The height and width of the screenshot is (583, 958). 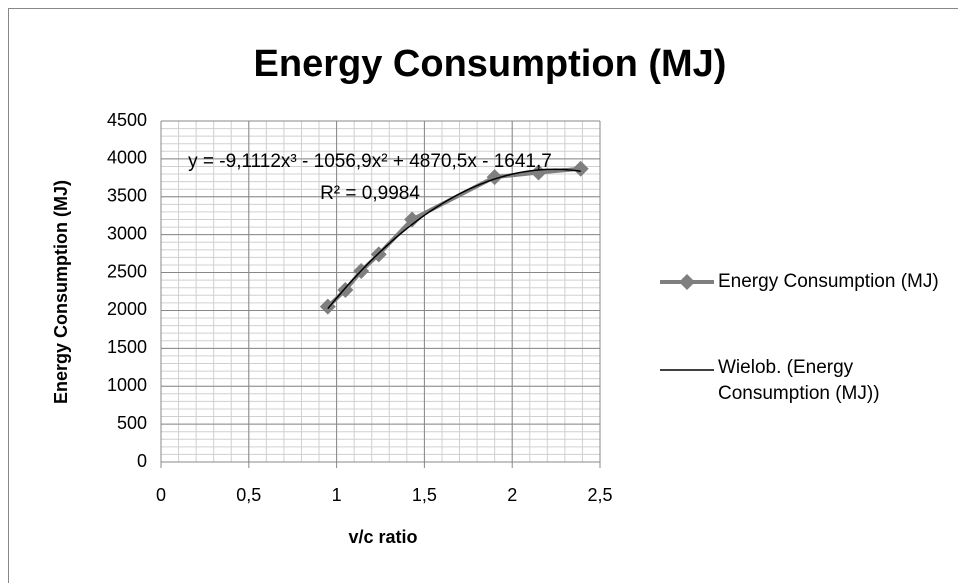 What do you see at coordinates (142, 461) in the screenshot?
I see `y-tick-label: 0` at bounding box center [142, 461].